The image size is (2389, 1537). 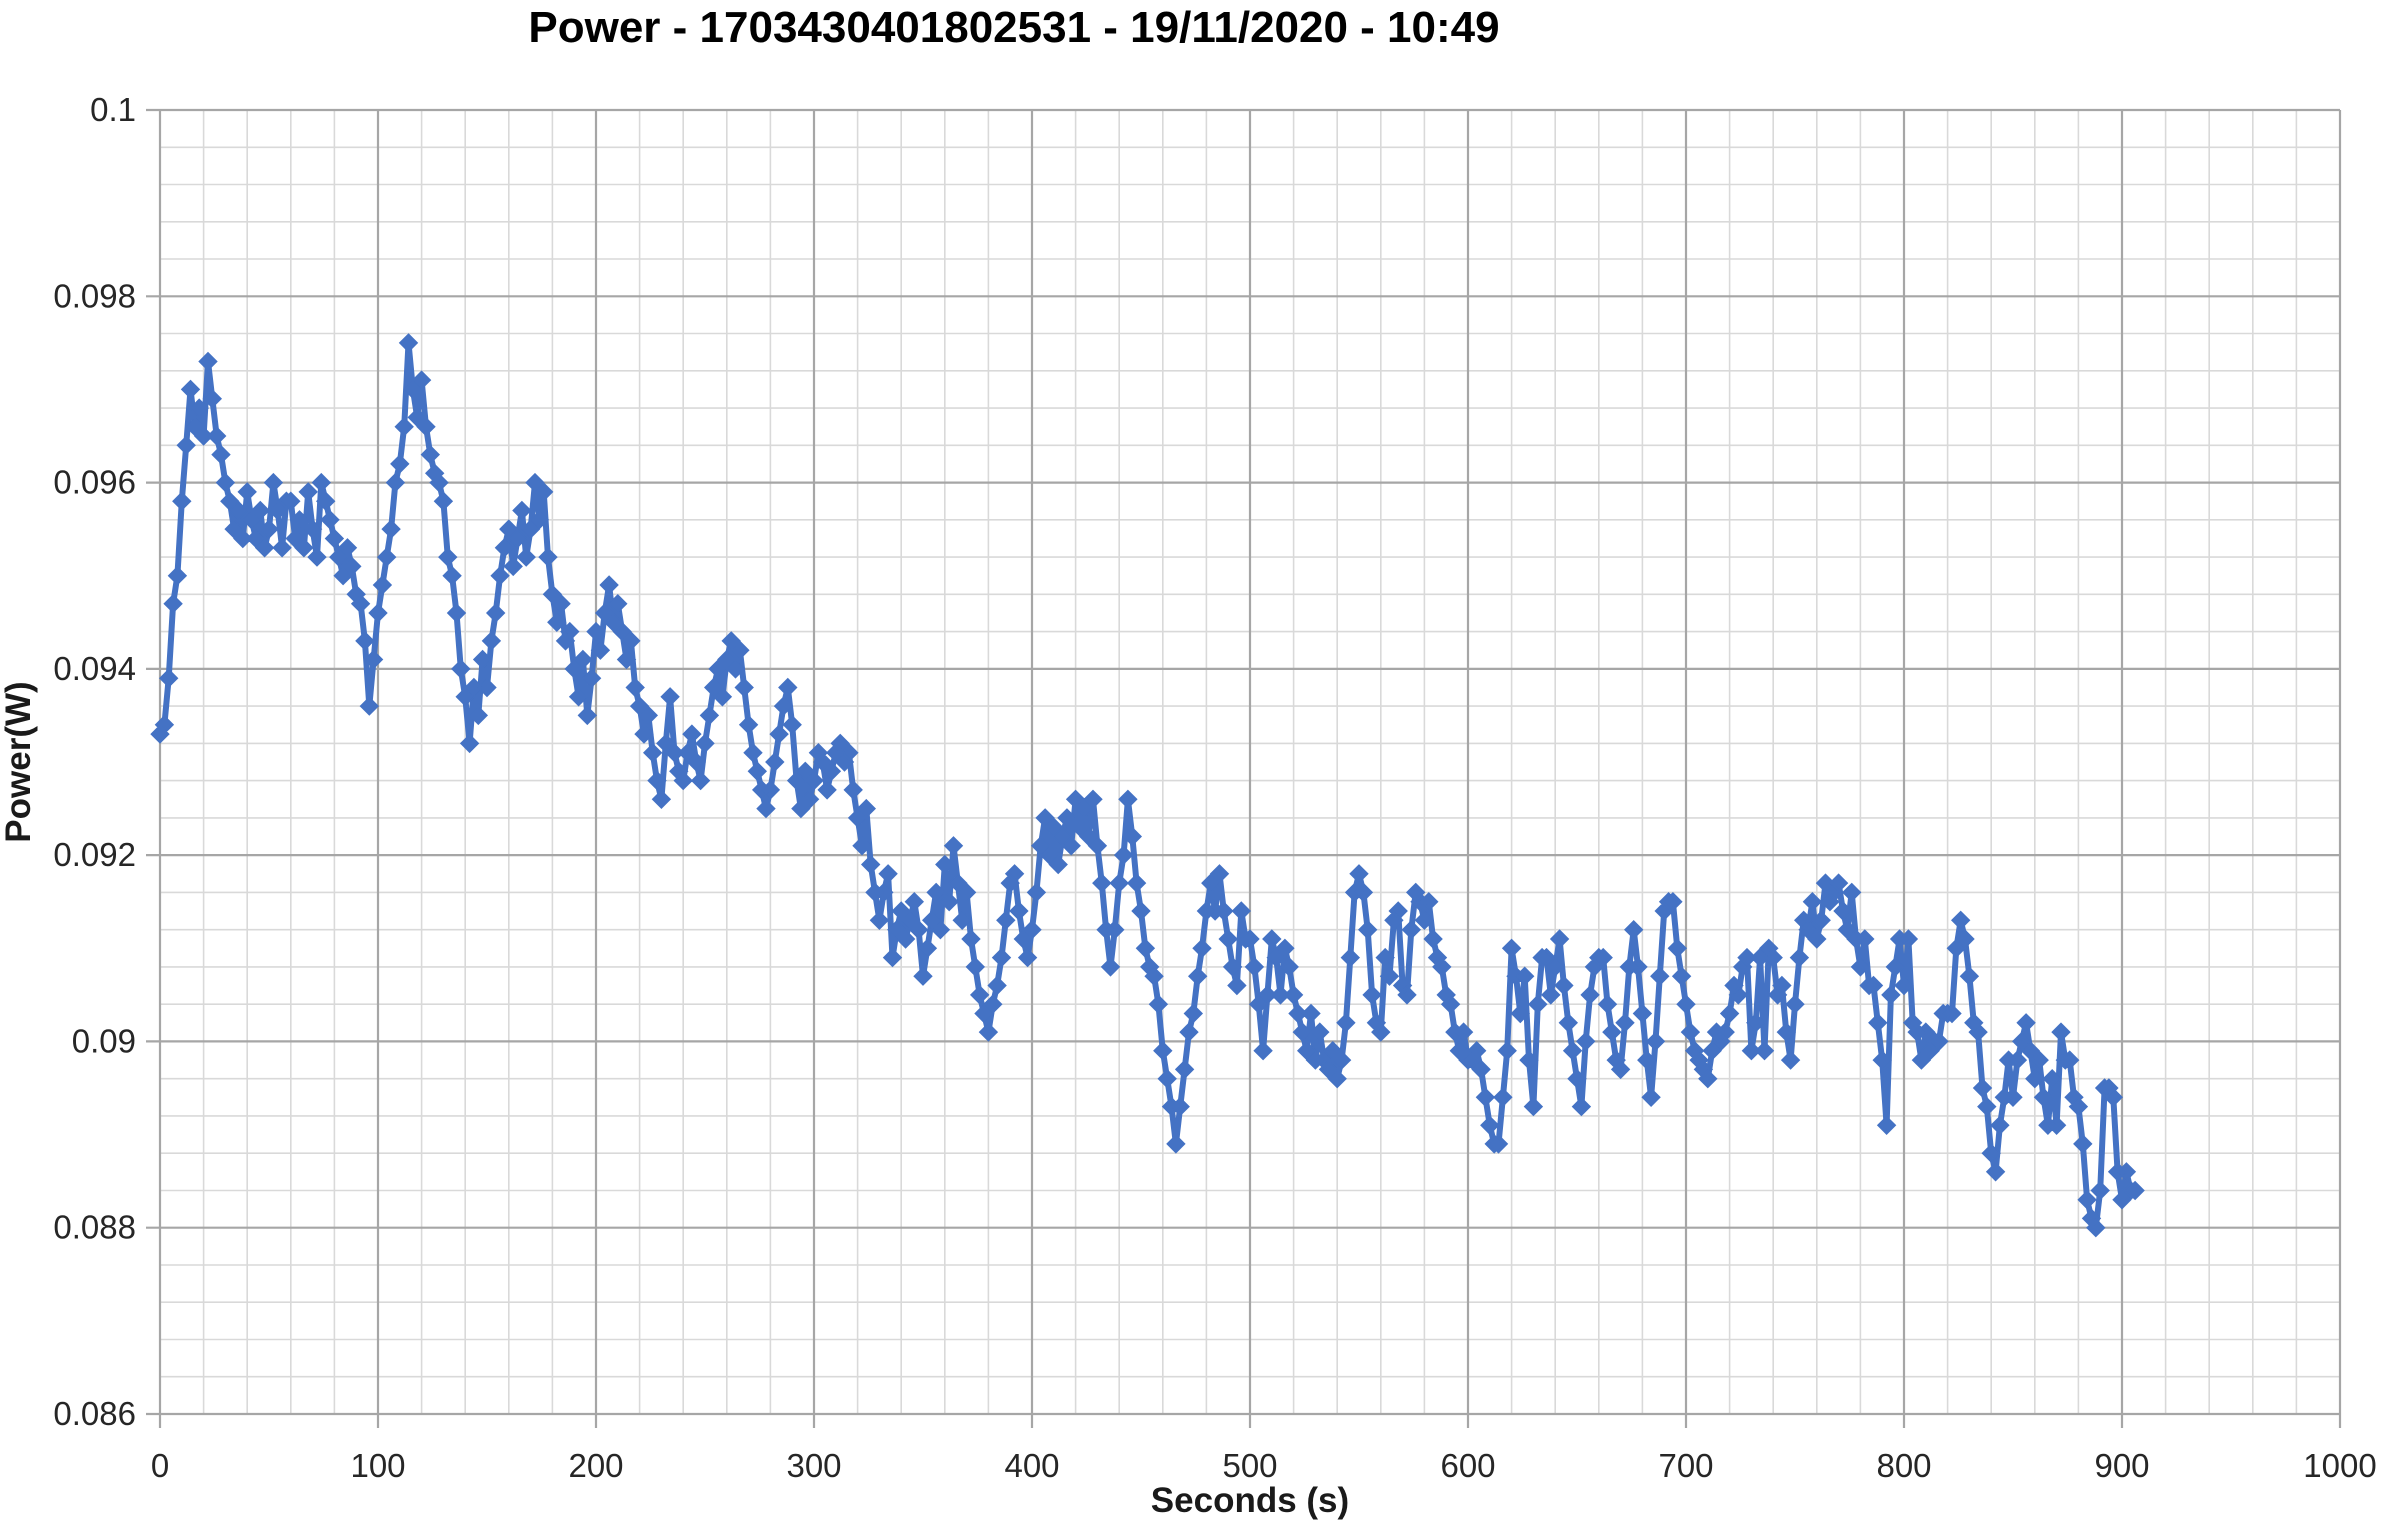 I want to click on y-axis-title: Power(W), so click(x=19, y=761).